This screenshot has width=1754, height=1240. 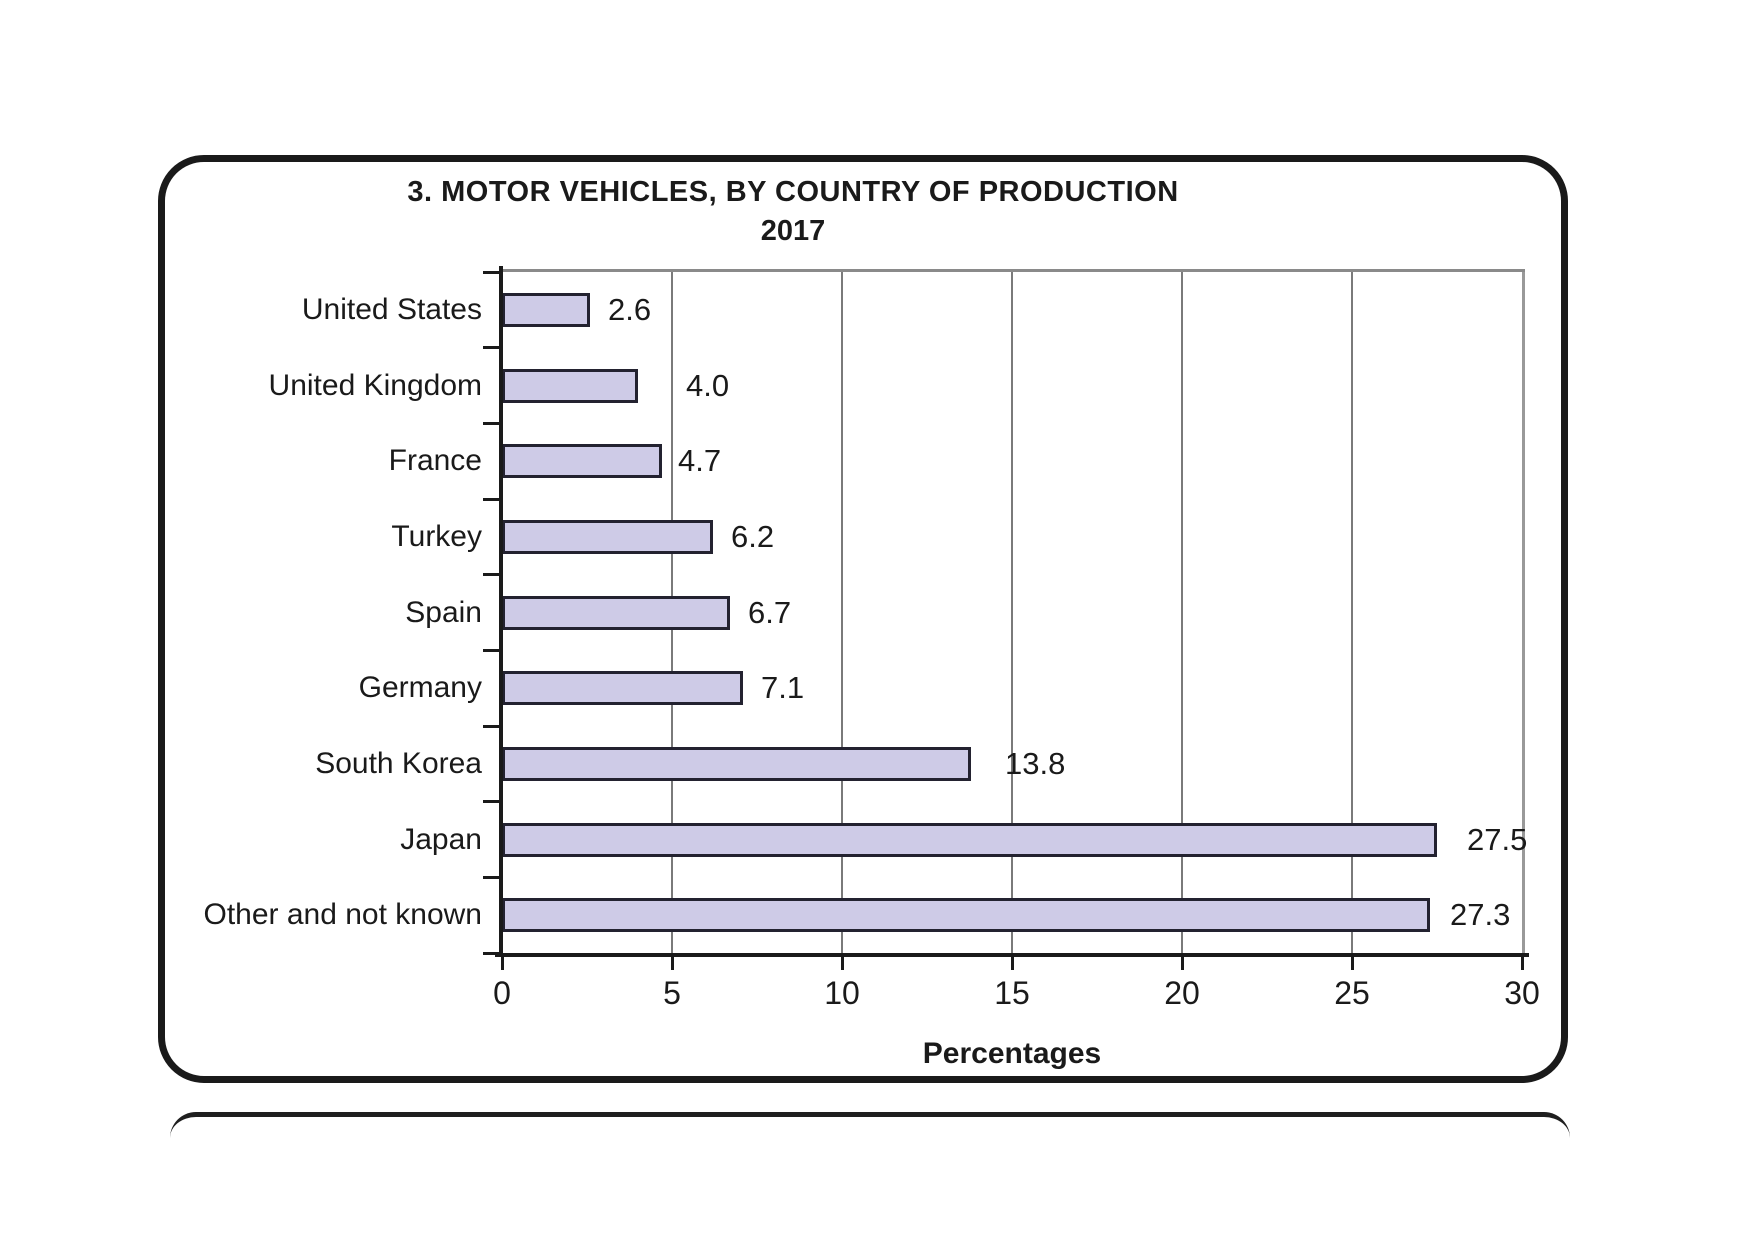 What do you see at coordinates (1352, 993) in the screenshot?
I see `x-axis-tick-label: 25` at bounding box center [1352, 993].